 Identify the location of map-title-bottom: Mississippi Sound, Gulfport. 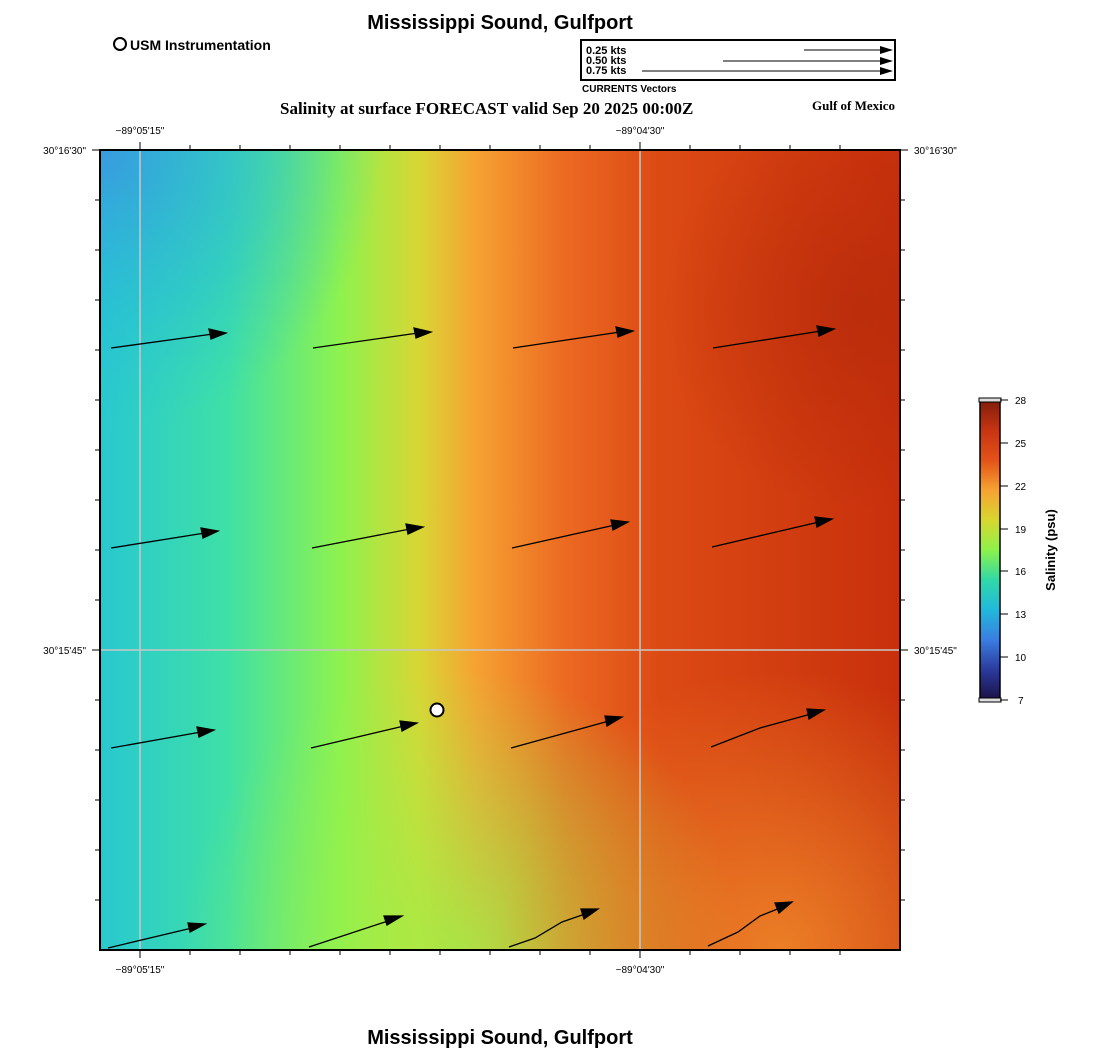
(500, 1038).